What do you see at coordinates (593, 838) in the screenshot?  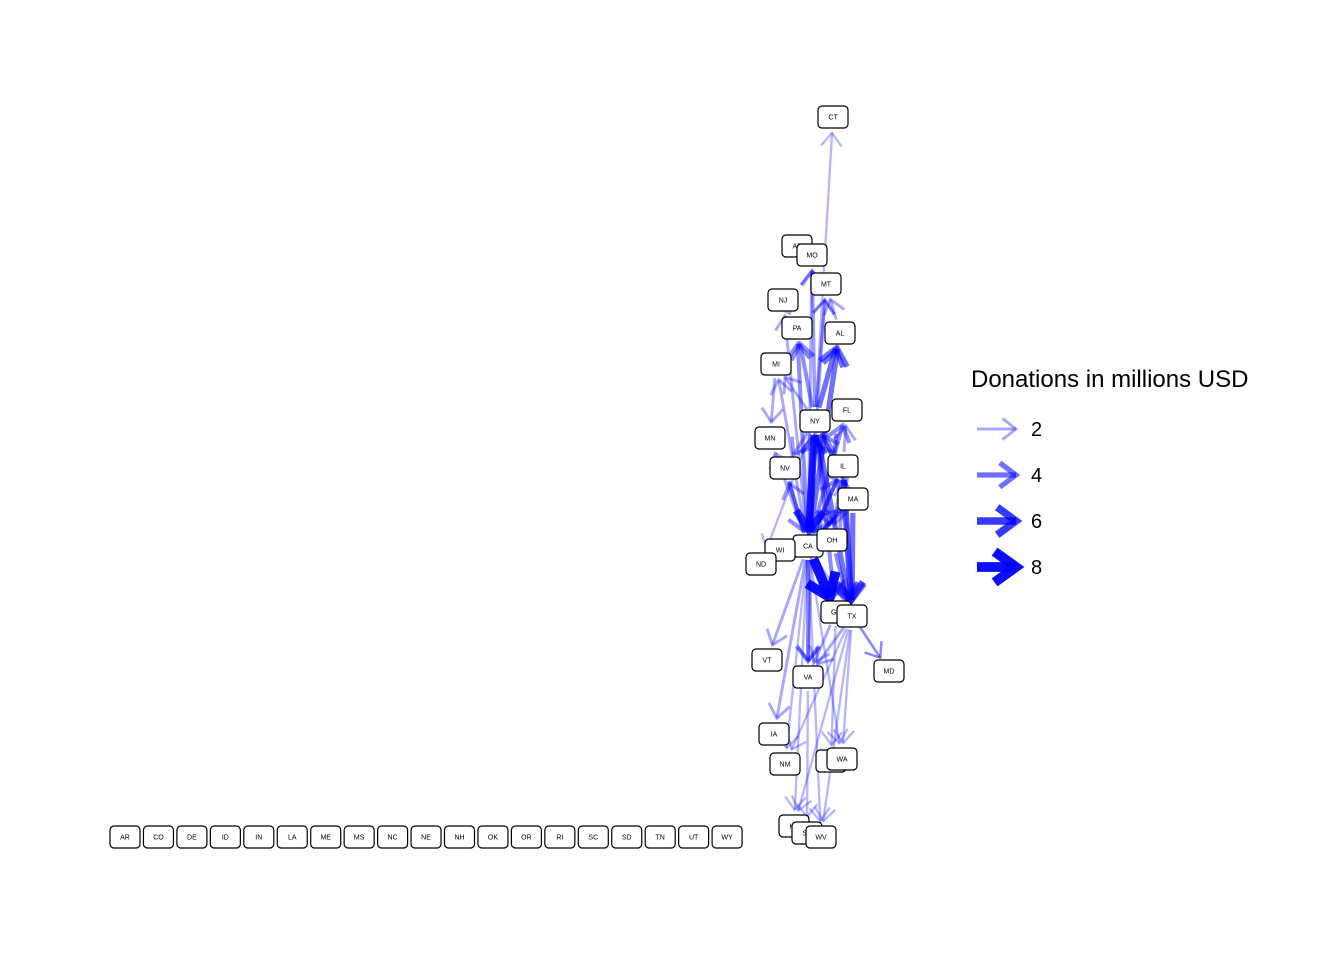 I see `node-label: SC` at bounding box center [593, 838].